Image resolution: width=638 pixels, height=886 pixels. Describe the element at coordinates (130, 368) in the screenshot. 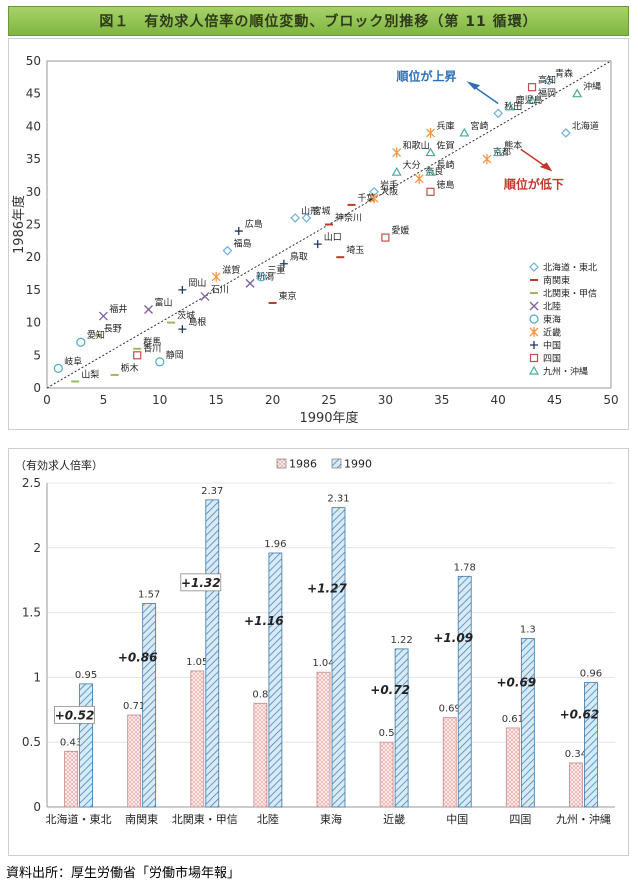

I see `point-label: 栃木` at that location.